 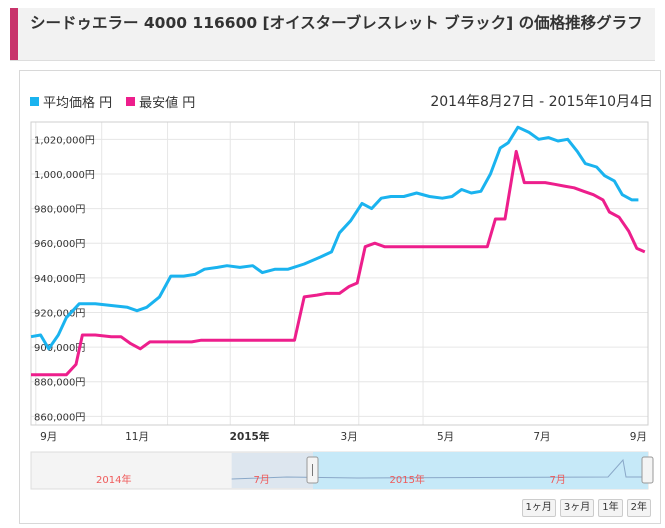 I want to click on legend-item-min: 最安値 円, so click(x=160, y=101).